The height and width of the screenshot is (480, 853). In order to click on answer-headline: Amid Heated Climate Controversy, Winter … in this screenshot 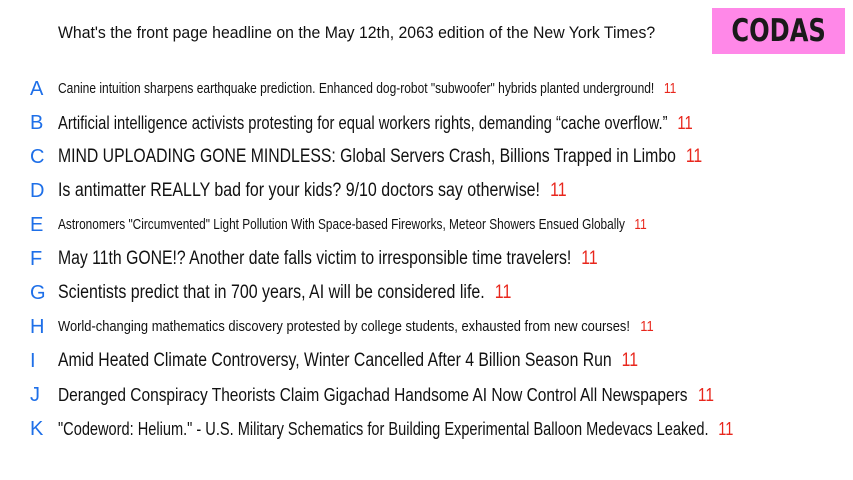, I will do `click(335, 360)`.